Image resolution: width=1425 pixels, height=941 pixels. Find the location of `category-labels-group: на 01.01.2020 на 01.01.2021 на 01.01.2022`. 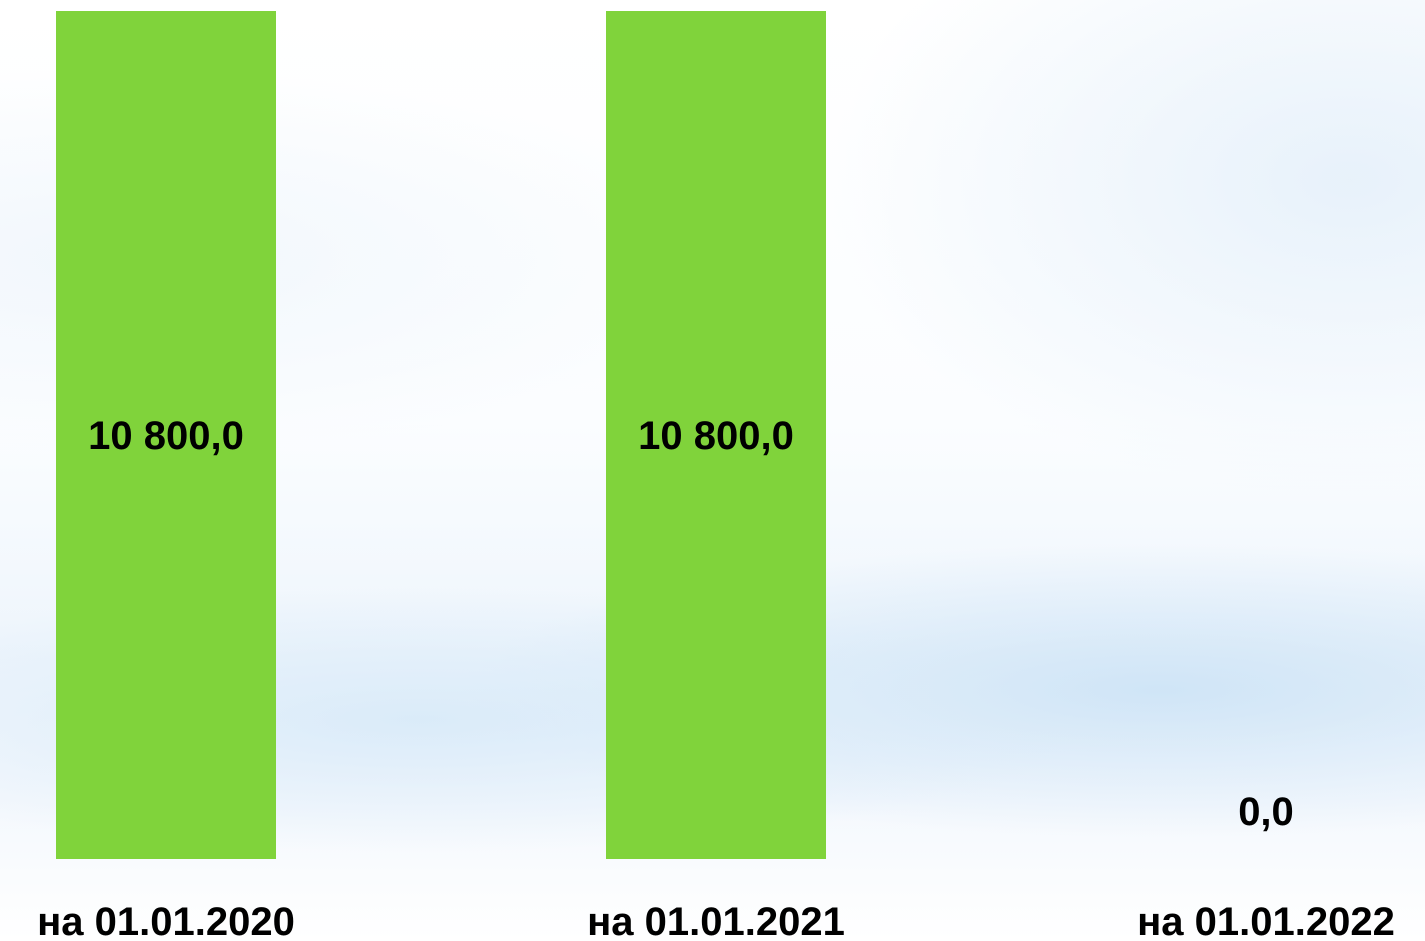

category-labels-group: на 01.01.2020 на 01.01.2021 на 01.01.2022 is located at coordinates (716, 920).